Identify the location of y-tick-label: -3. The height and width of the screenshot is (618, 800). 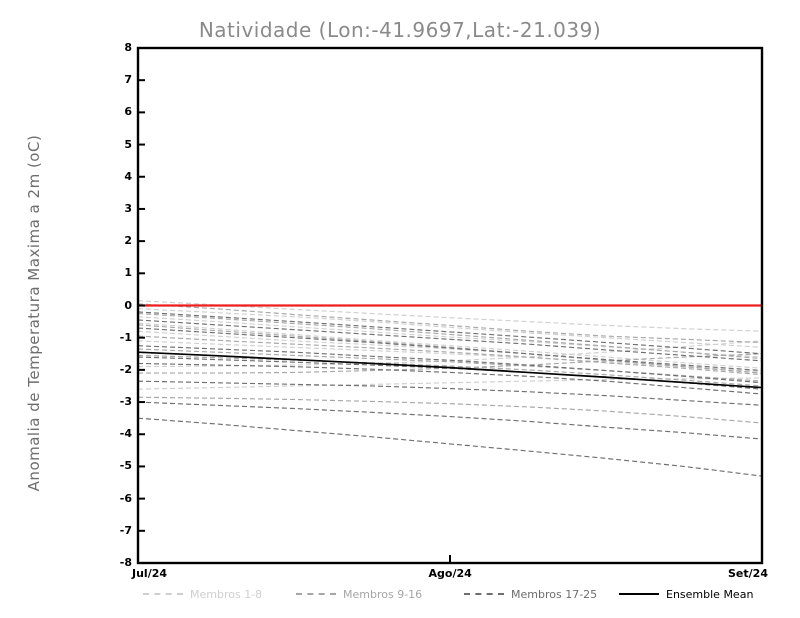
(125, 402).